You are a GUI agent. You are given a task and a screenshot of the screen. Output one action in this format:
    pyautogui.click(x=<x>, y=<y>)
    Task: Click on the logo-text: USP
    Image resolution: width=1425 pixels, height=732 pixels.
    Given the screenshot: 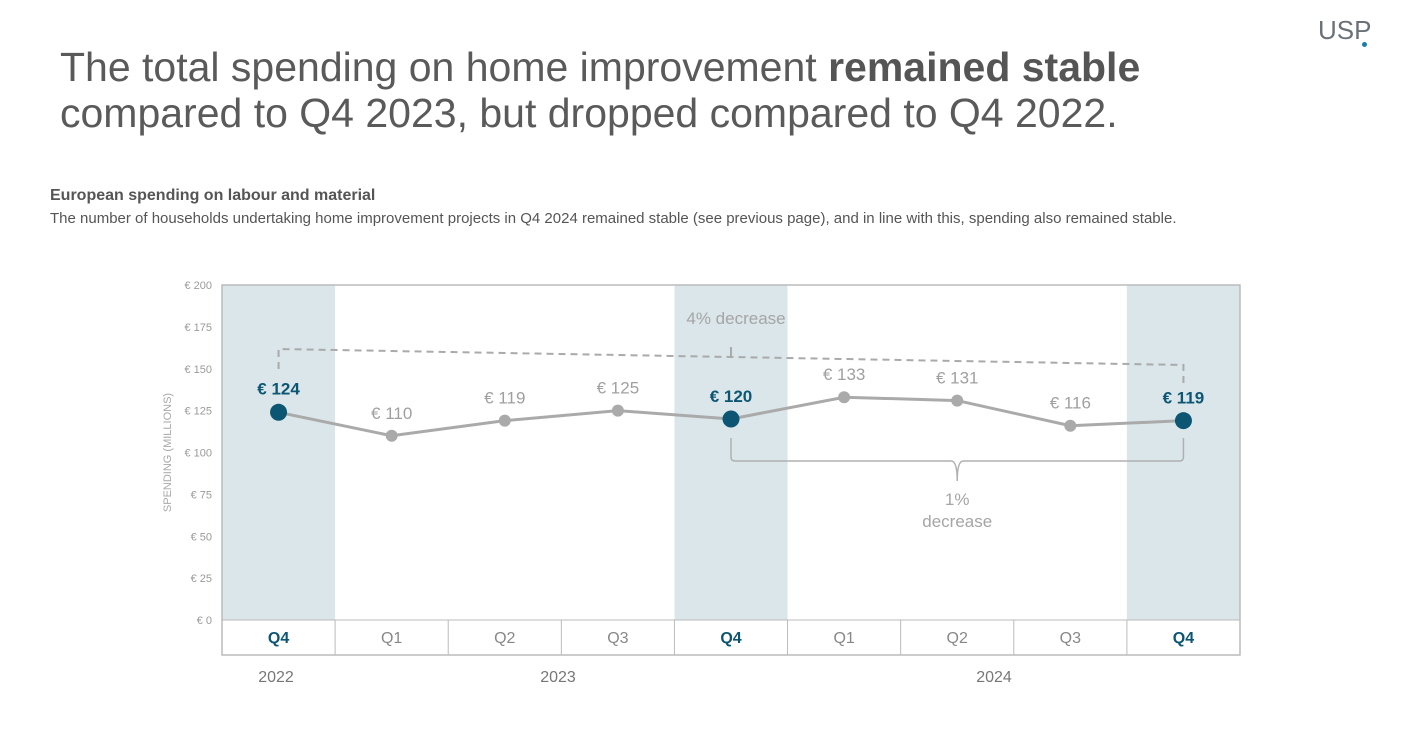 What is the action you would take?
    pyautogui.click(x=1345, y=30)
    